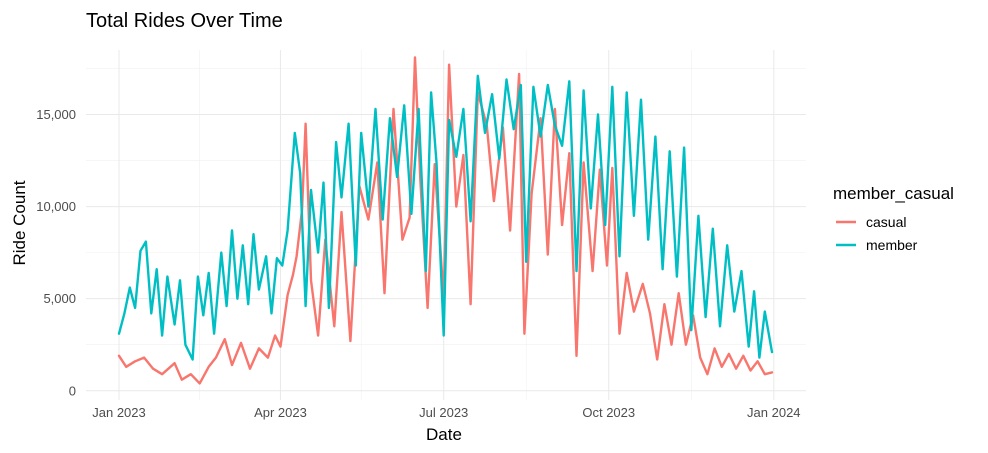 Image resolution: width=988 pixels, height=453 pixels. What do you see at coordinates (56, 252) in the screenshot?
I see `y-axis: 0 5,000 10,000 15,000` at bounding box center [56, 252].